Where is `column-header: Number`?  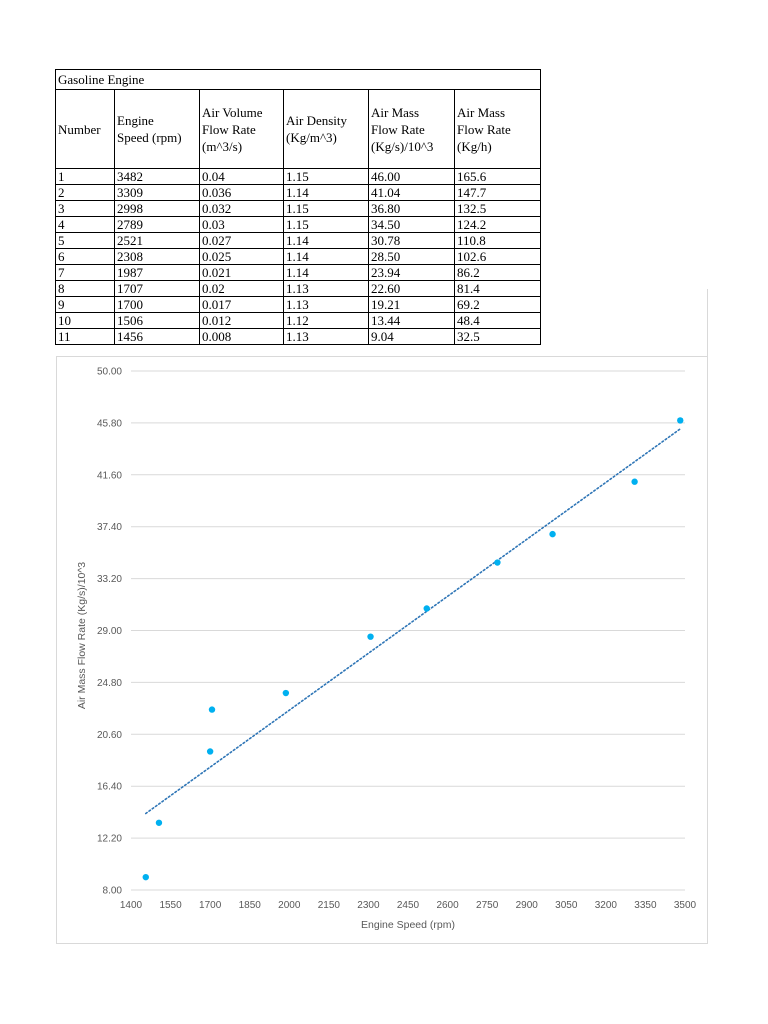 column-header: Number is located at coordinates (85, 129).